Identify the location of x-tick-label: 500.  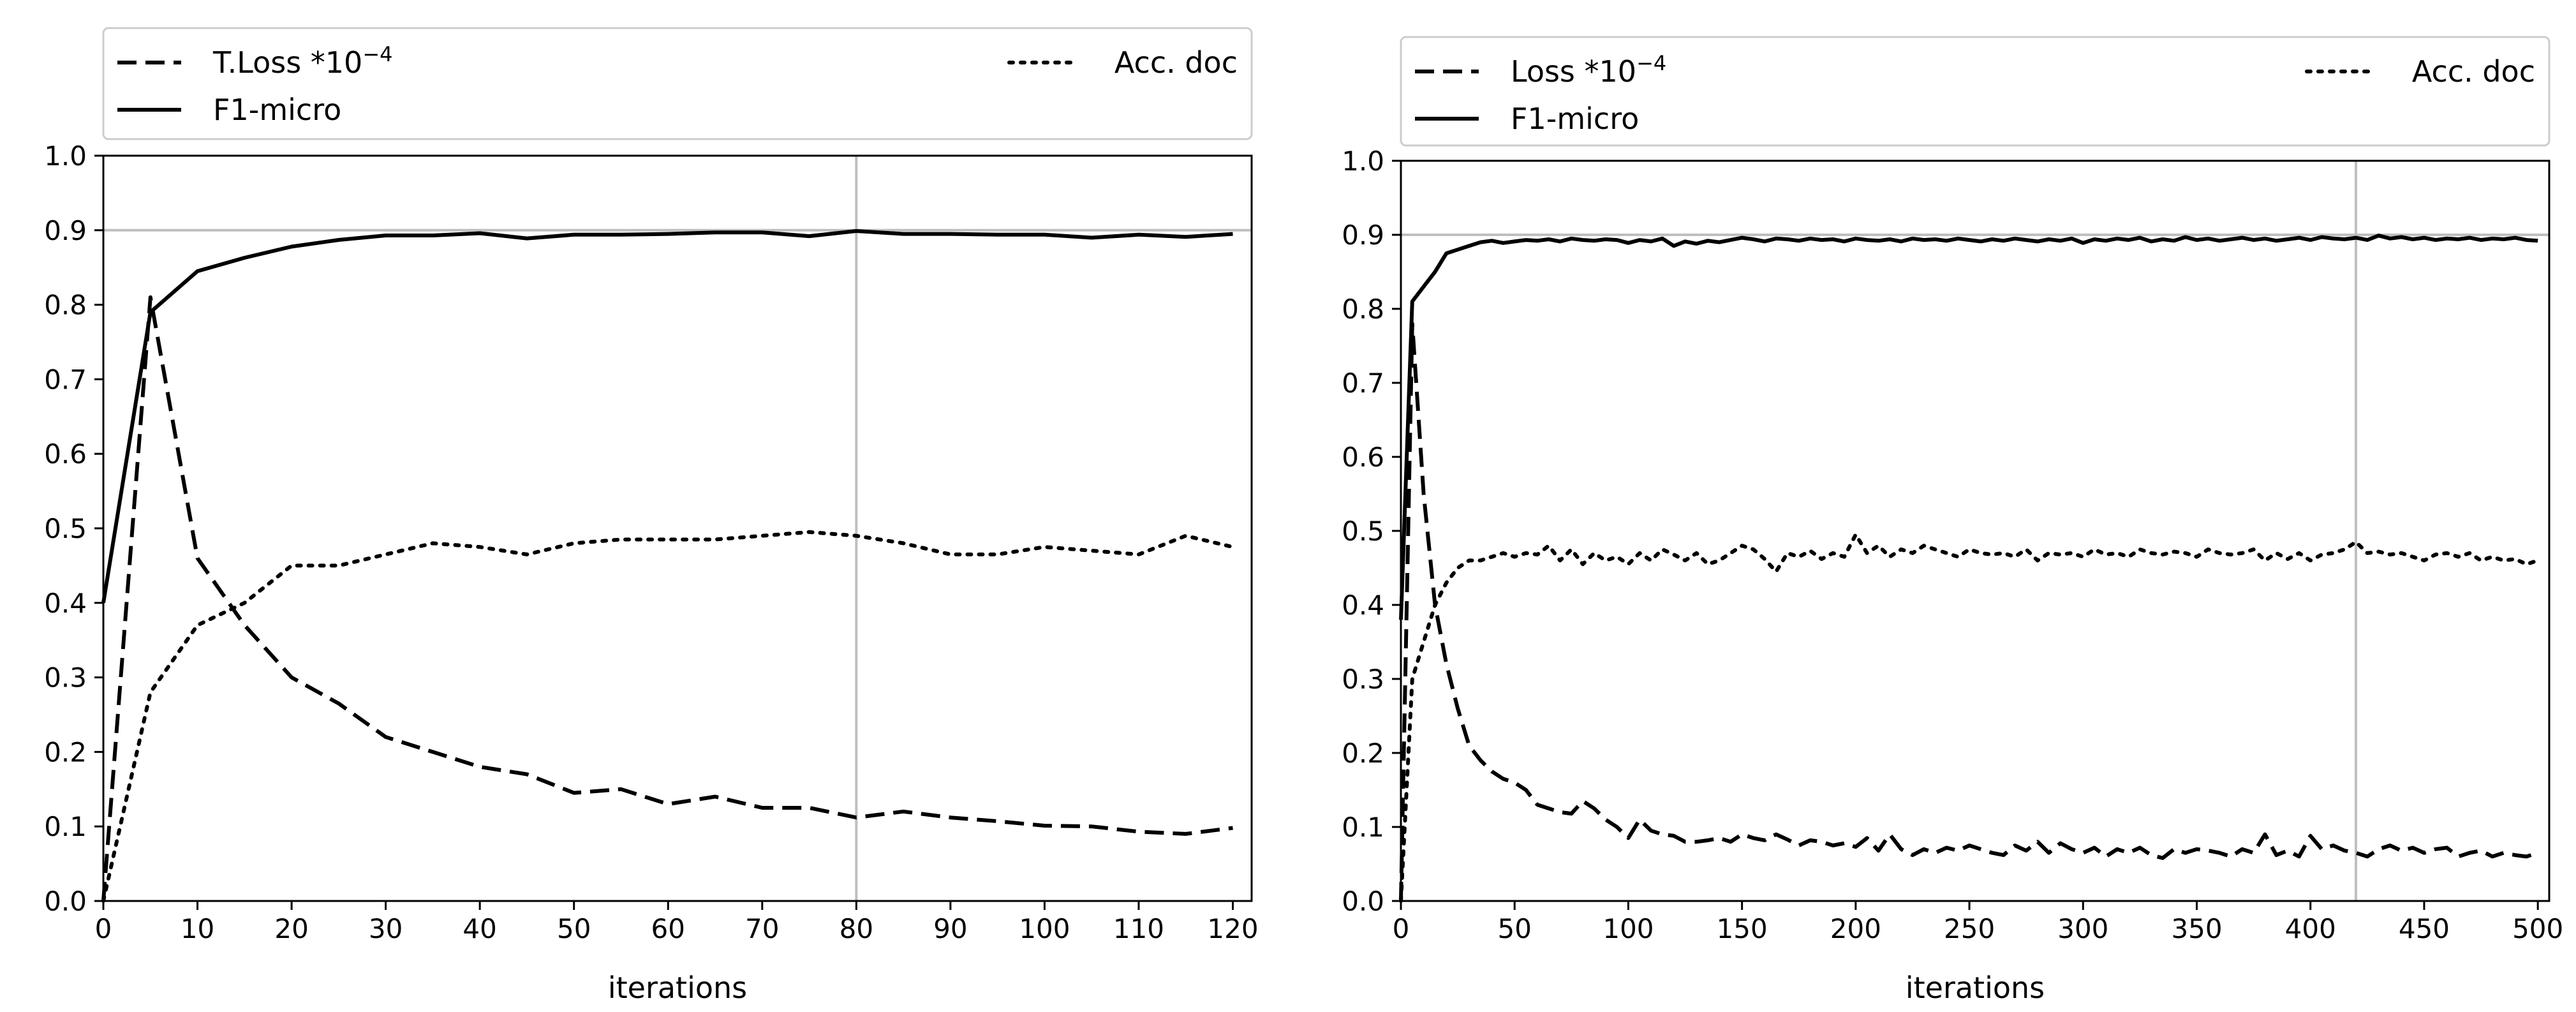
(2537, 929).